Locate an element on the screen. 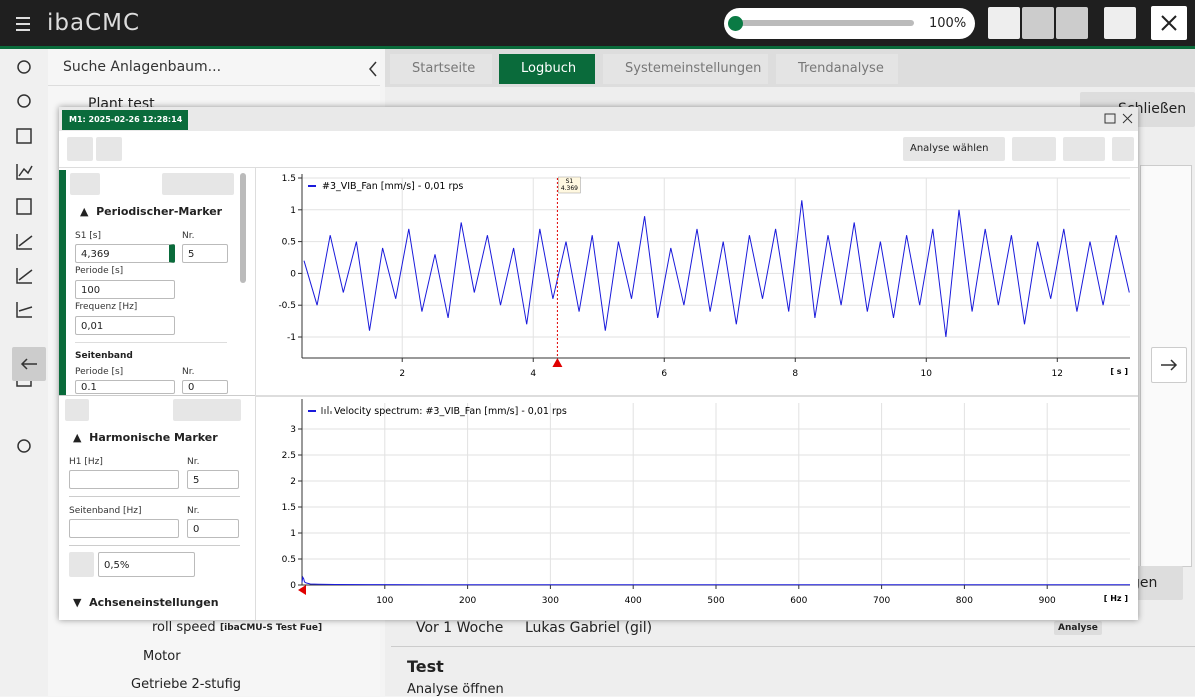 Image resolution: width=1195 pixels, height=697 pixels. nav-next is located at coordinates (1169, 365).